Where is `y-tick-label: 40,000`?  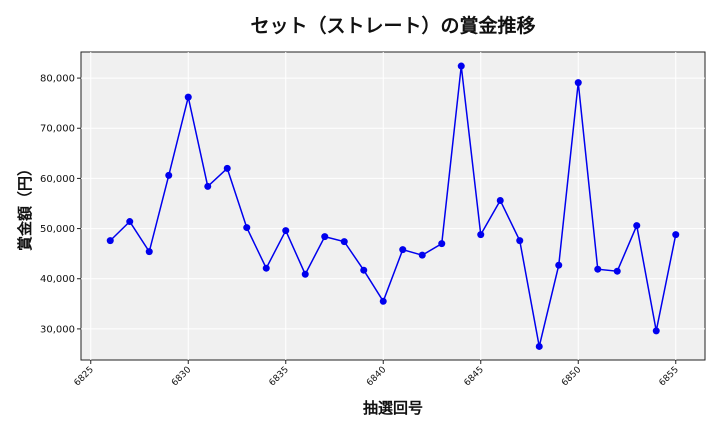 y-tick-label: 40,000 is located at coordinates (57, 279).